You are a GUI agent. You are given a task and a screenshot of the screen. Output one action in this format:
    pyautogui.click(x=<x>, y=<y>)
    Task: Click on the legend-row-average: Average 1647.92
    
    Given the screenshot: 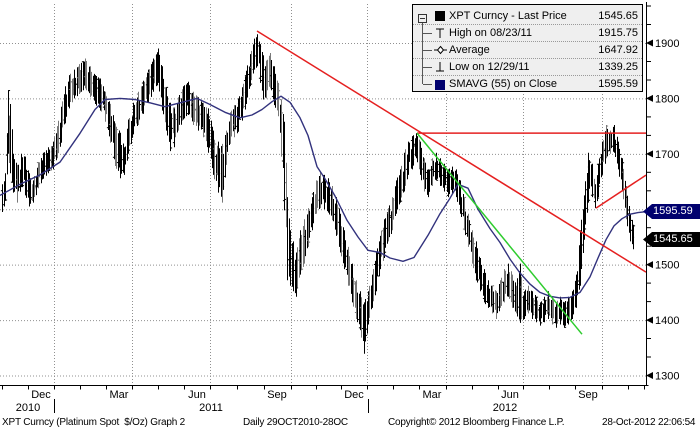 What is the action you would take?
    pyautogui.click(x=527, y=50)
    